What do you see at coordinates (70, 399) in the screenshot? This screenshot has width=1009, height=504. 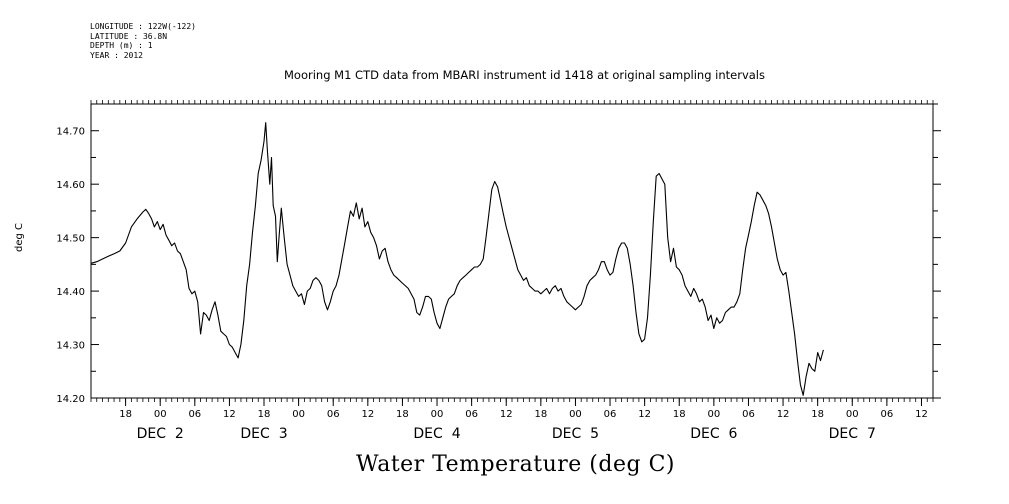 I see `y-tick-label: 14.20` at bounding box center [70, 399].